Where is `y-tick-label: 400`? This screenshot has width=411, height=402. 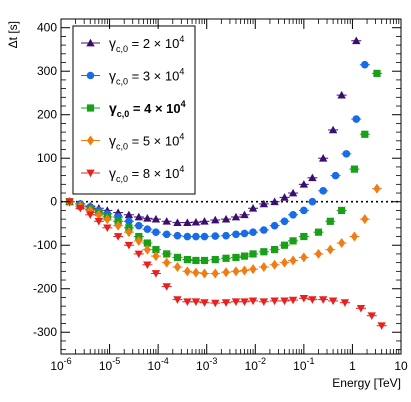
y-tick-label: 400 is located at coordinates (47, 28).